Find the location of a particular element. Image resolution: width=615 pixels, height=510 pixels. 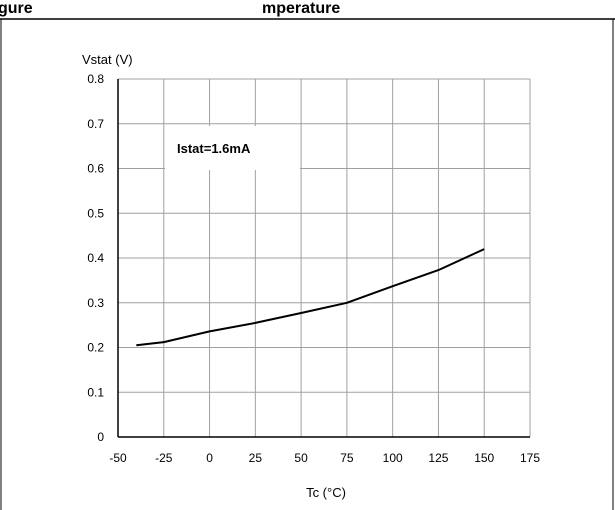

series-group is located at coordinates (310, 297).